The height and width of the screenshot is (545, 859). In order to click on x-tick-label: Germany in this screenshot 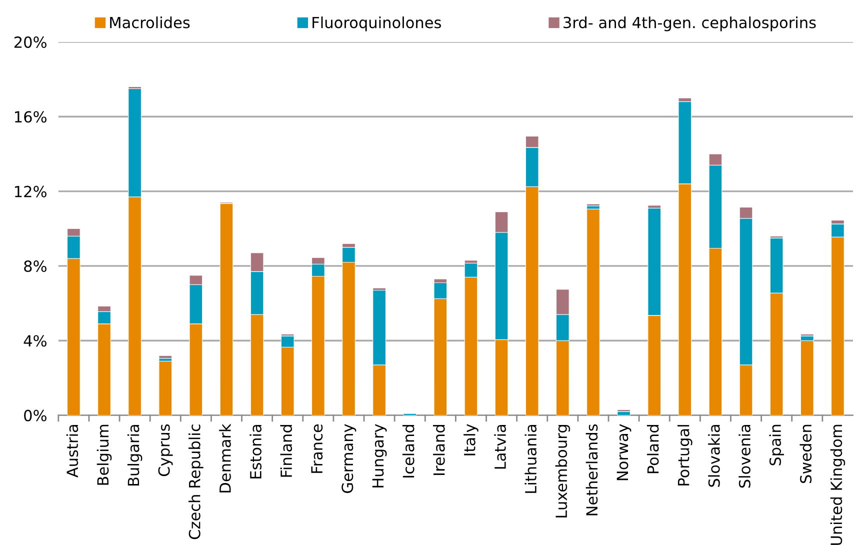, I will do `click(349, 458)`.